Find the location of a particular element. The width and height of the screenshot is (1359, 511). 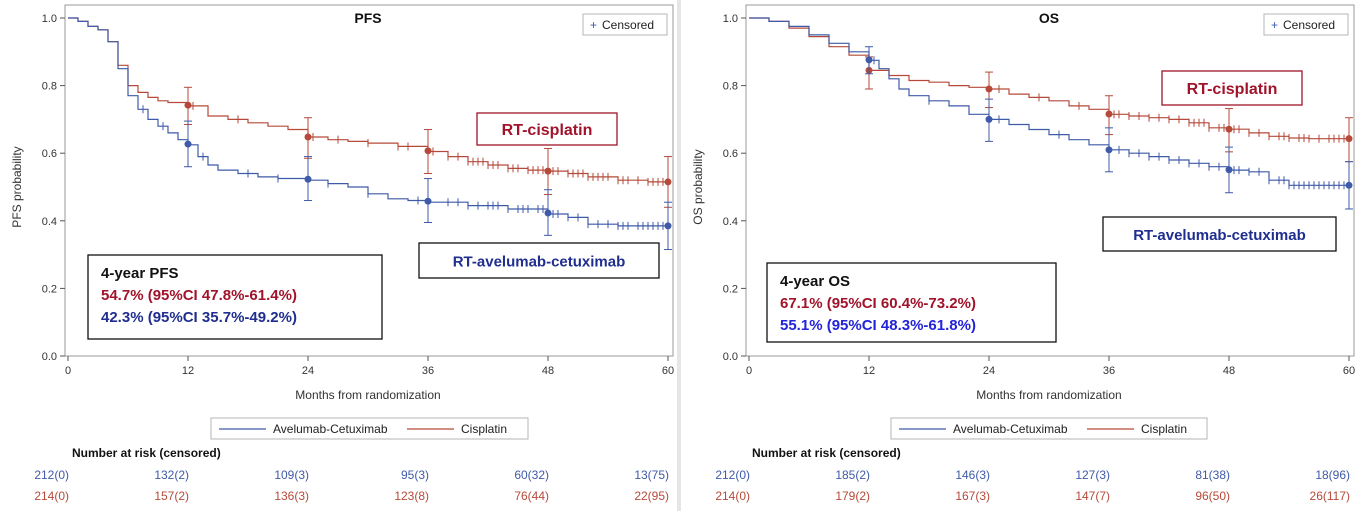

os-risk-cisplatin-value: 96(50) is located at coordinates (1212, 496).